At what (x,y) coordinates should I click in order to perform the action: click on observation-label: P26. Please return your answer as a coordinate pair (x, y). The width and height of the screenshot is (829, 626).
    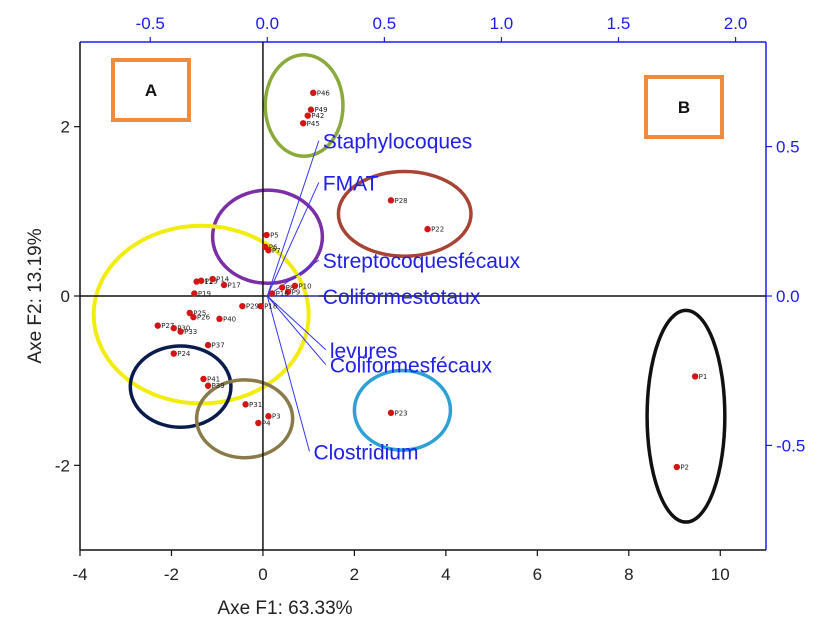
    Looking at the image, I should click on (204, 318).